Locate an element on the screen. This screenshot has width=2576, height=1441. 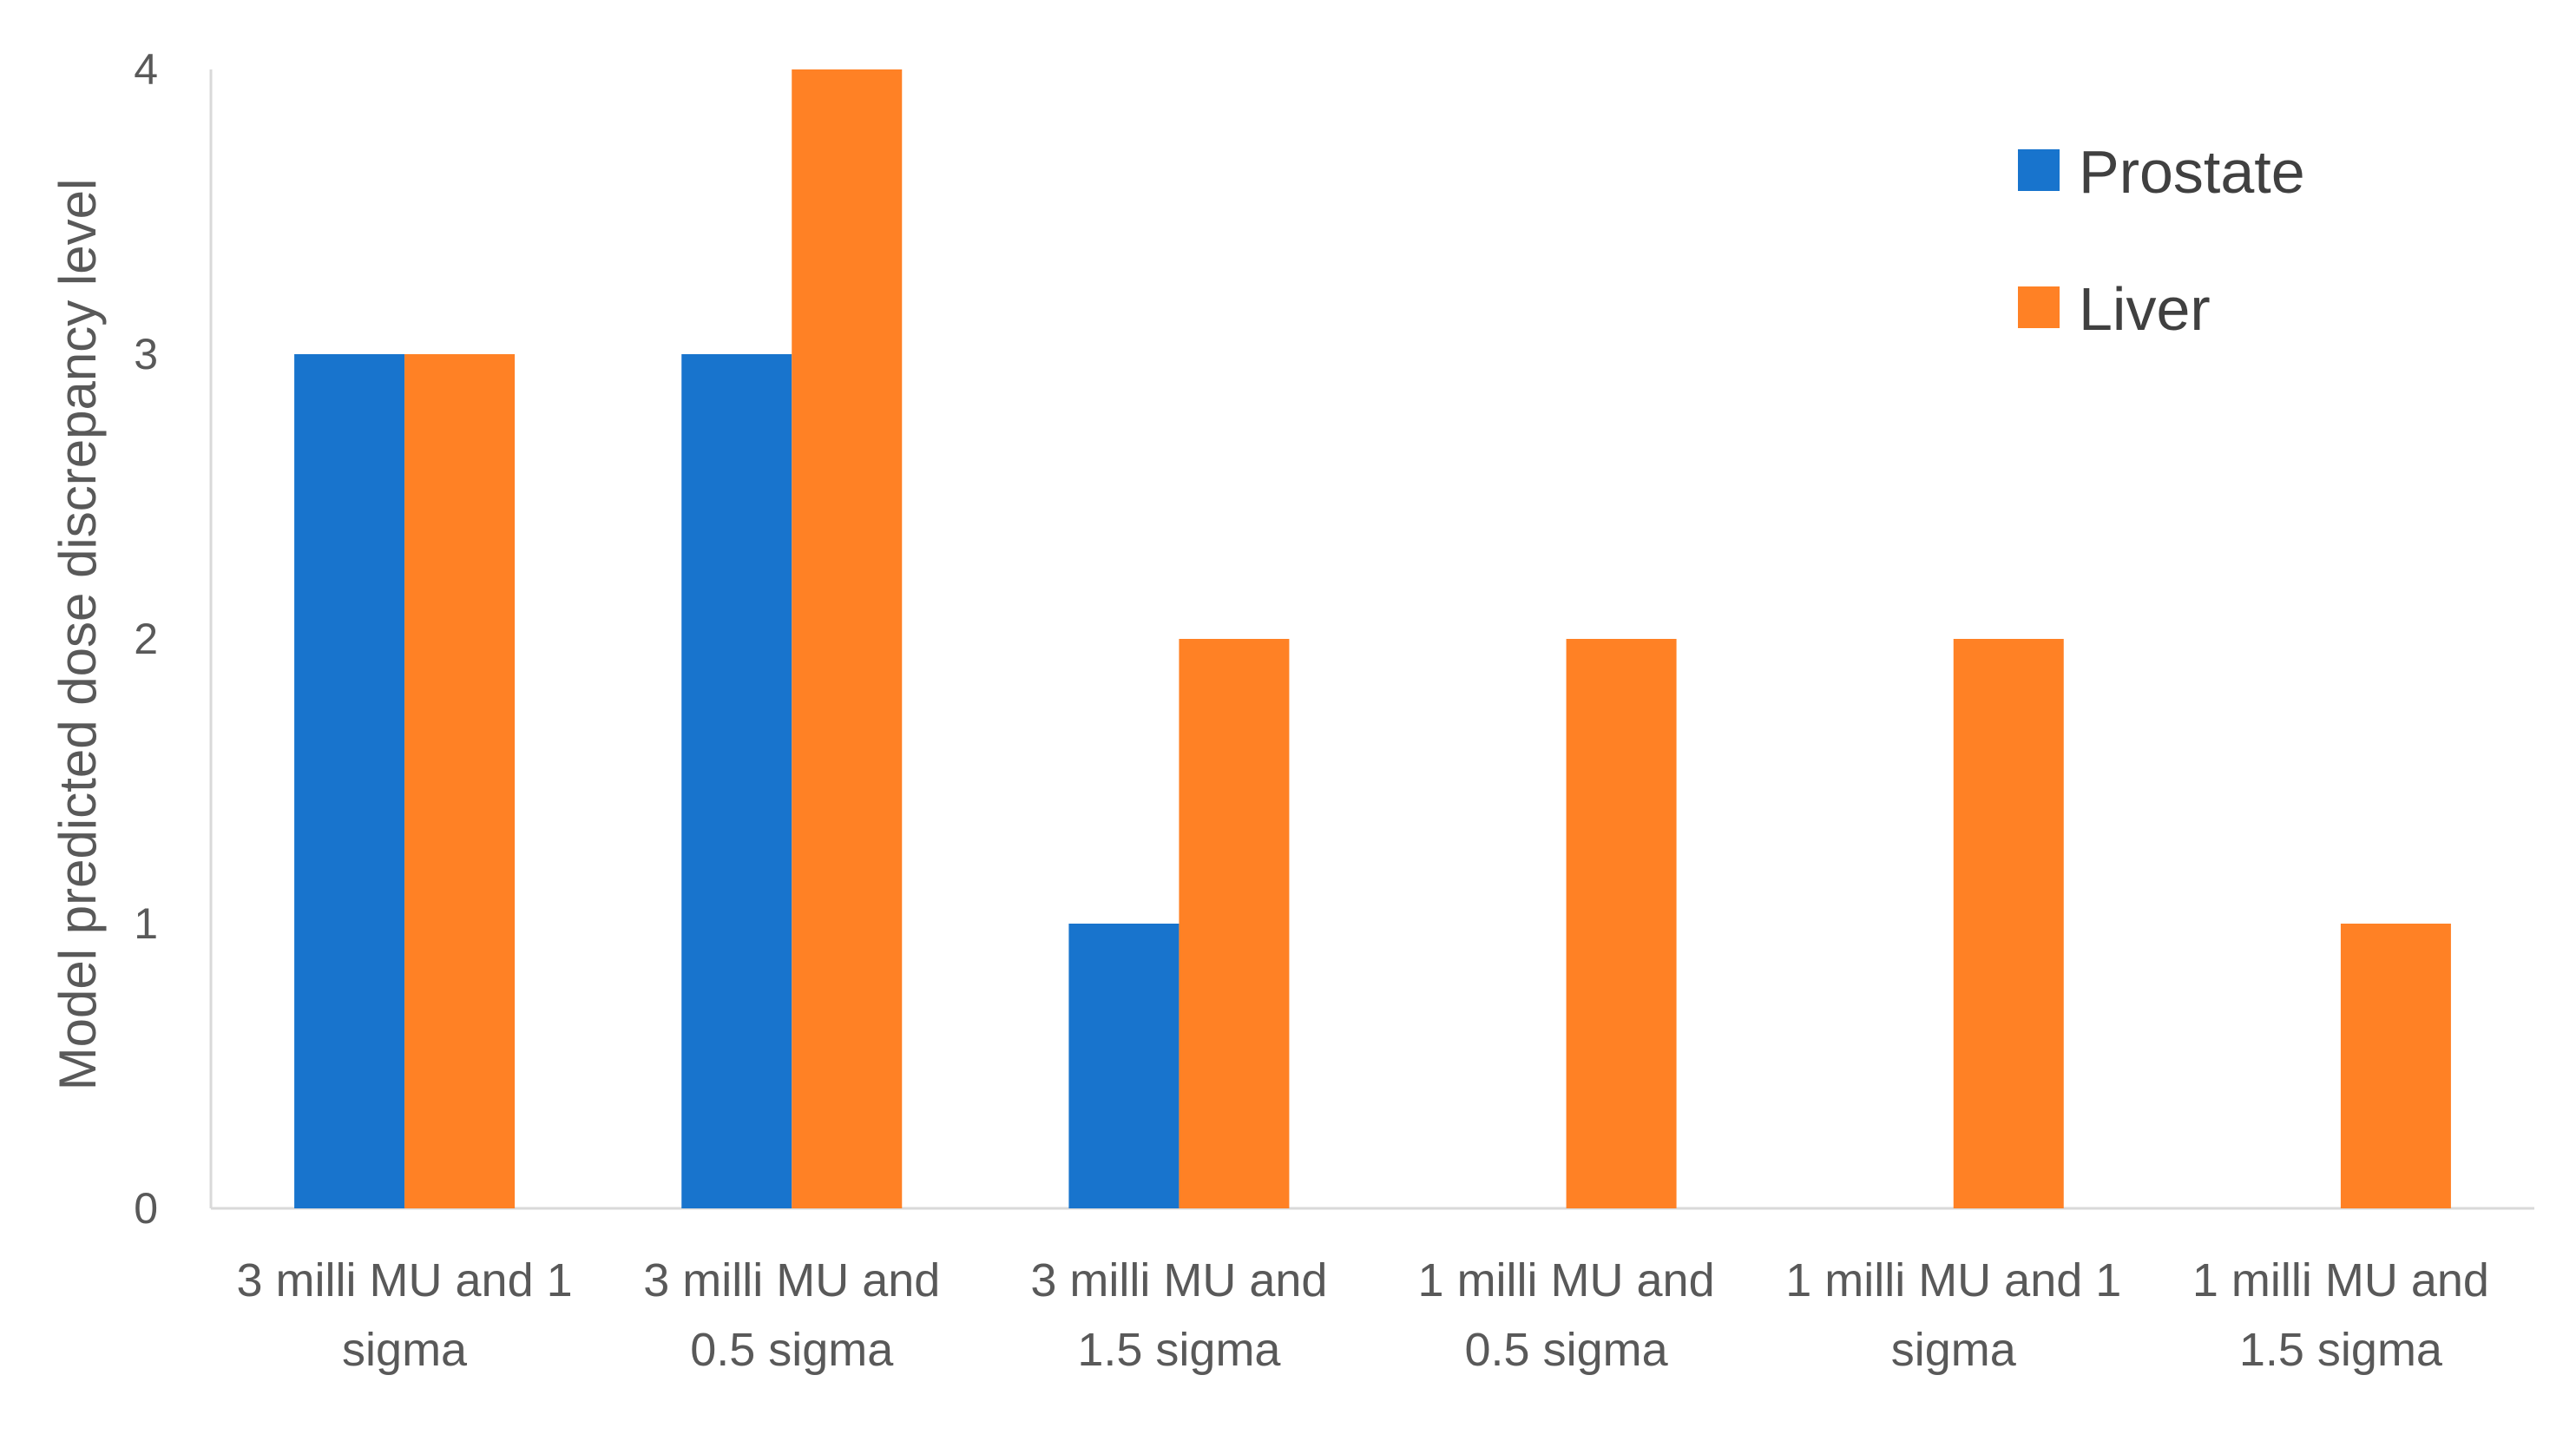
y-tick-label: 0 is located at coordinates (146, 1208).